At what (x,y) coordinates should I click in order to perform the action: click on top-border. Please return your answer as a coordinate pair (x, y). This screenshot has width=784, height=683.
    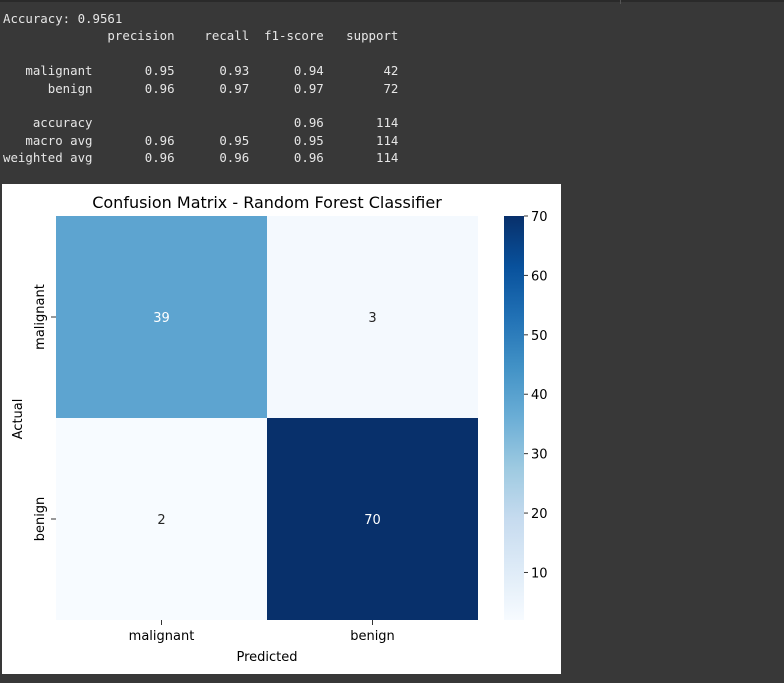
    Looking at the image, I should click on (392, 1).